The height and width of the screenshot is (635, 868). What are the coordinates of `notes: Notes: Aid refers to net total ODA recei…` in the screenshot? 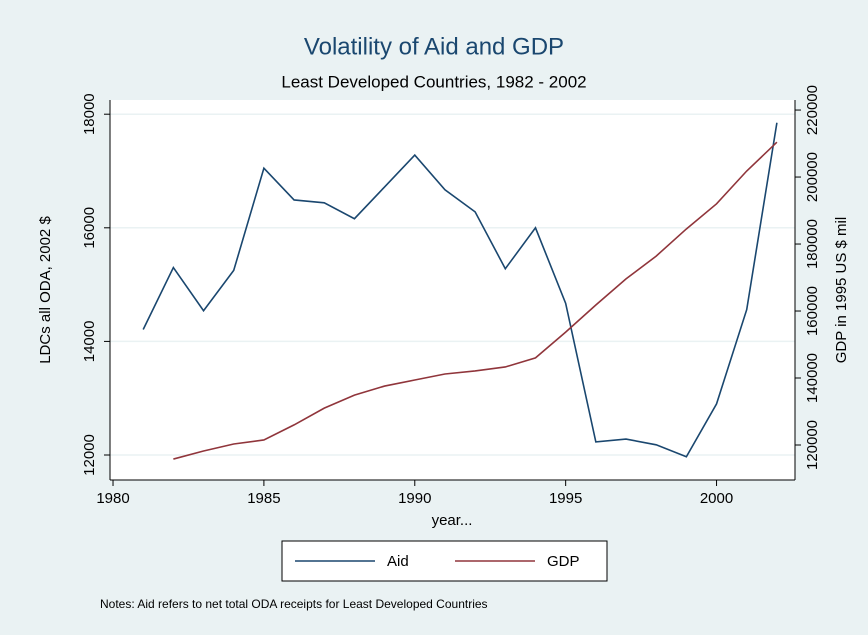 It's located at (294, 604).